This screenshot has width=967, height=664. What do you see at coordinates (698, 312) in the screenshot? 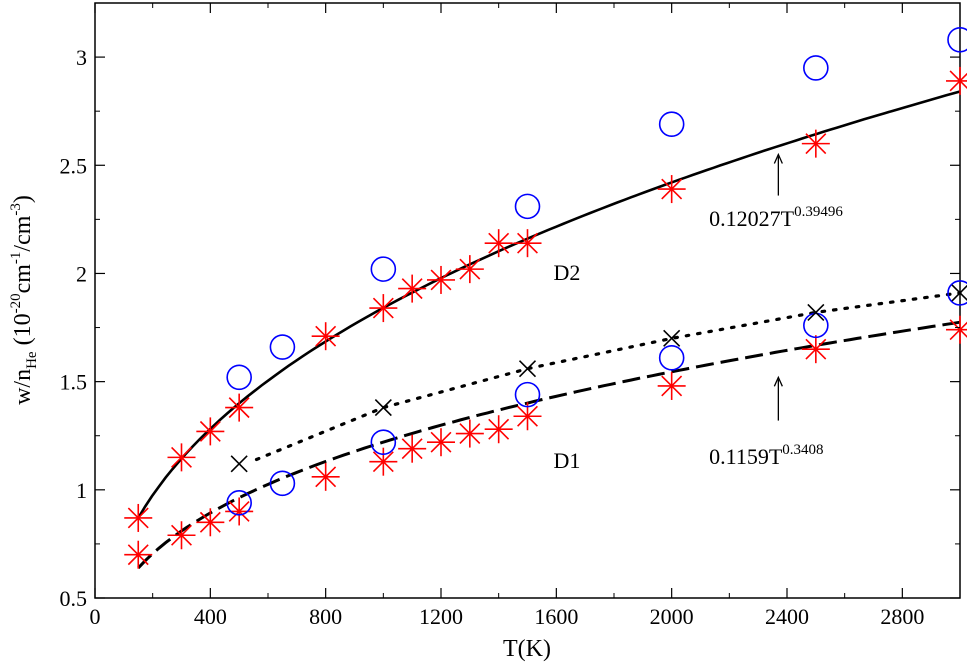
I see `annotations: D2 D1 0.12027T0.39496 0.1159T0.3408` at bounding box center [698, 312].